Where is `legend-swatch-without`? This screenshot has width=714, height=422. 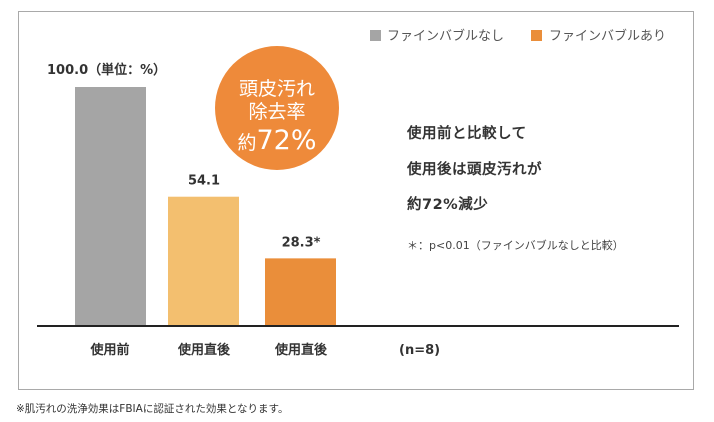
legend-swatch-without is located at coordinates (375, 35).